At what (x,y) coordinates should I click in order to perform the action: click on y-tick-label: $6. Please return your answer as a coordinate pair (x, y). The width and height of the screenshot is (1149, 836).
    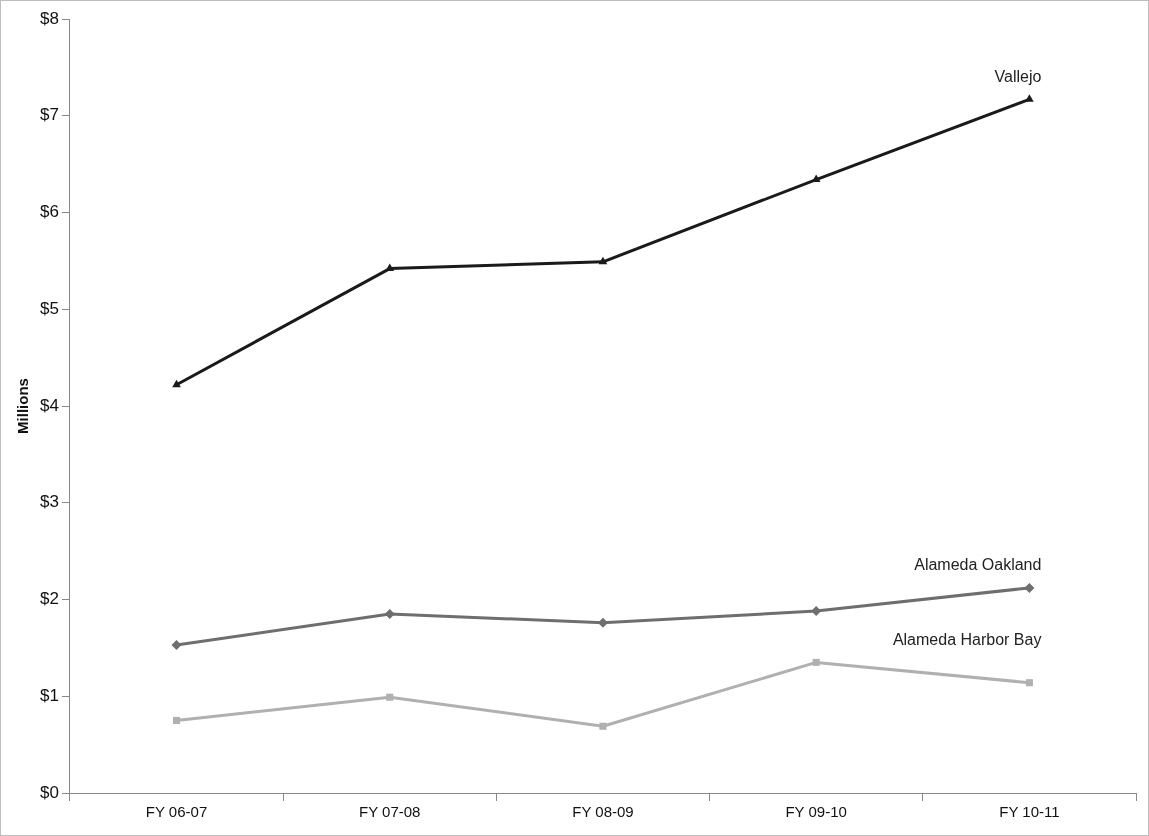
    Looking at the image, I should click on (49, 212).